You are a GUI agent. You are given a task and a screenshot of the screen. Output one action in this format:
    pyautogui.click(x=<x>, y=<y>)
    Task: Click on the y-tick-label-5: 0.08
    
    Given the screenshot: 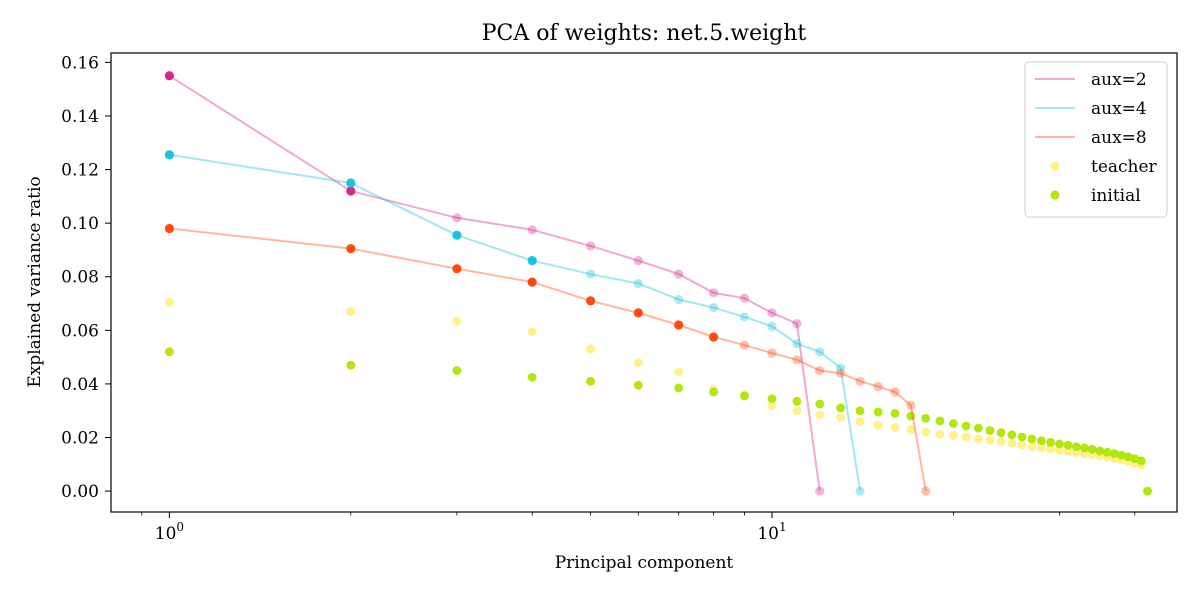 What is the action you would take?
    pyautogui.click(x=80, y=278)
    